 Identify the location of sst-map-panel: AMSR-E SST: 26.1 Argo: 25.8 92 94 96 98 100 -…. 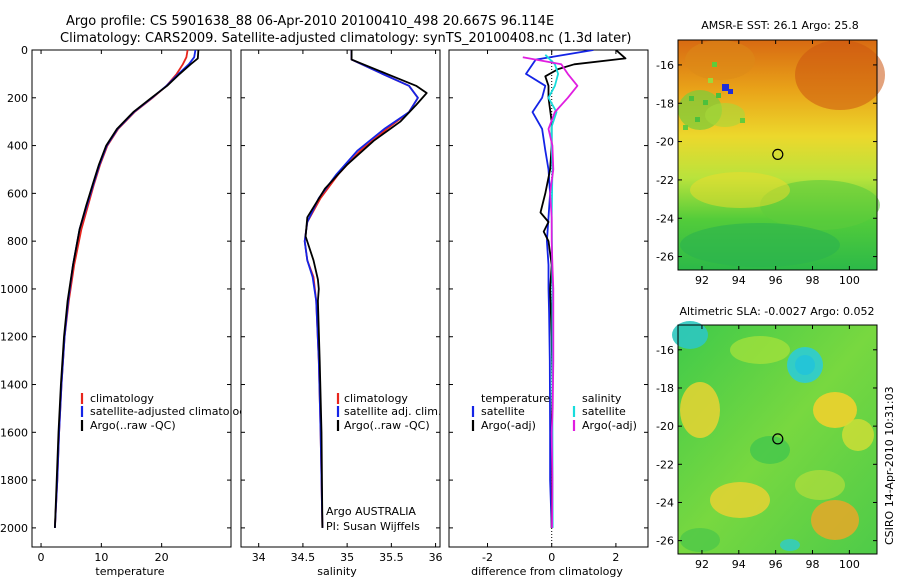
(770, 153).